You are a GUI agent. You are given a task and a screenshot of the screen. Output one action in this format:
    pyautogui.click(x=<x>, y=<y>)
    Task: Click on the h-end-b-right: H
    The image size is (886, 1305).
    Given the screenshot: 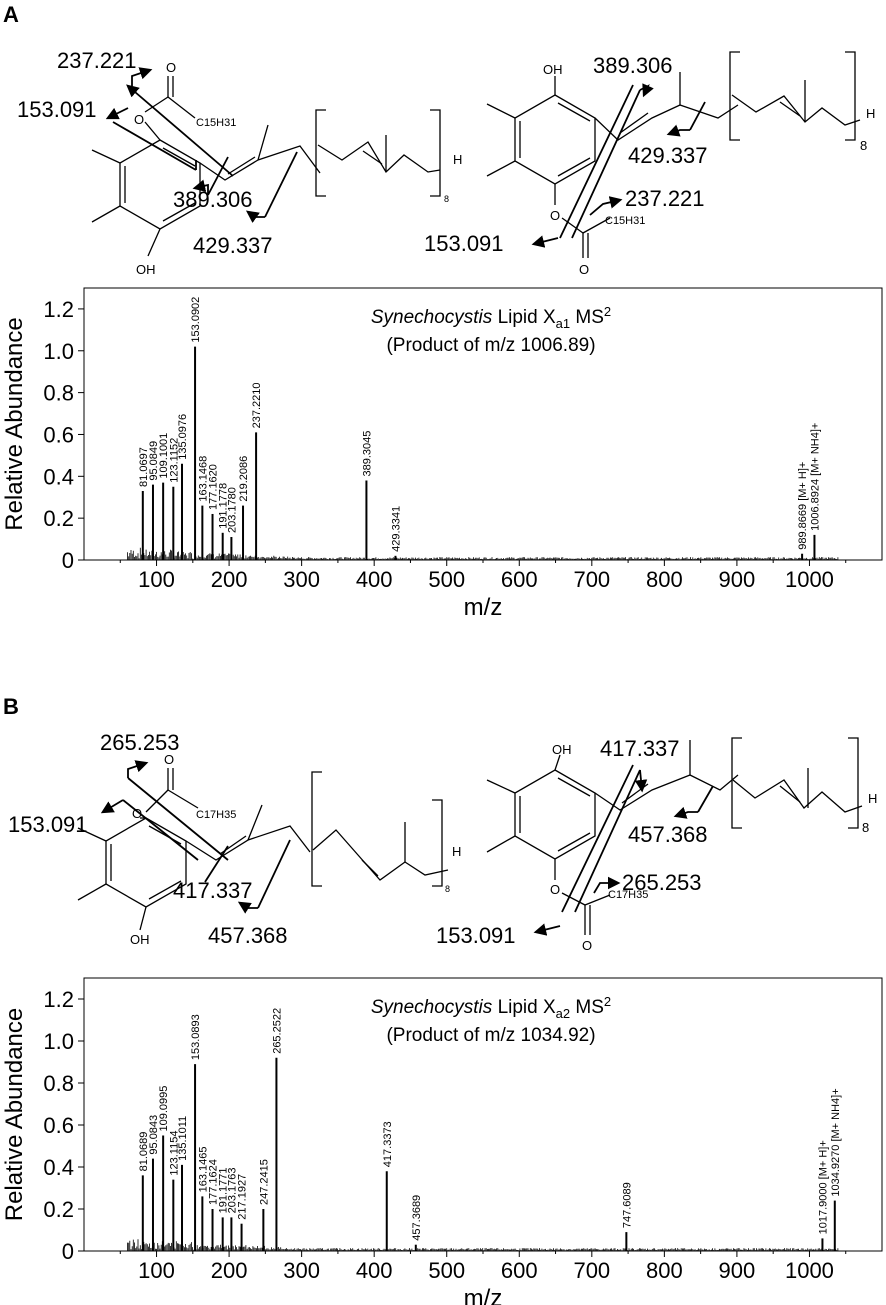 What is the action you would take?
    pyautogui.click(x=872, y=798)
    